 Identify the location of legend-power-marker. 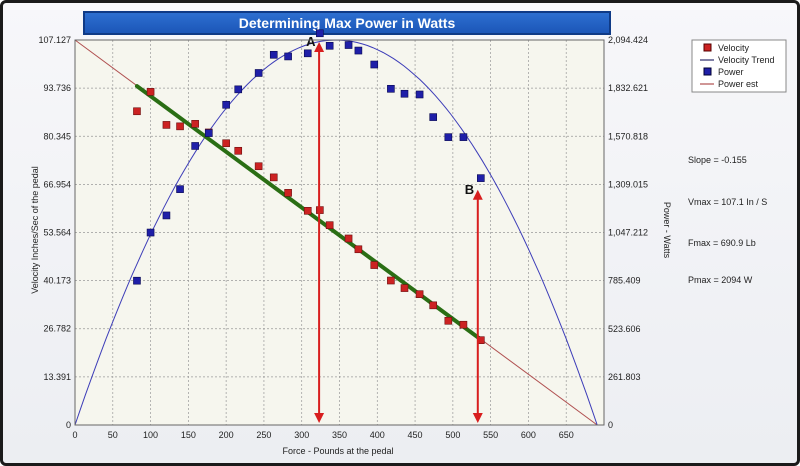
(707, 71).